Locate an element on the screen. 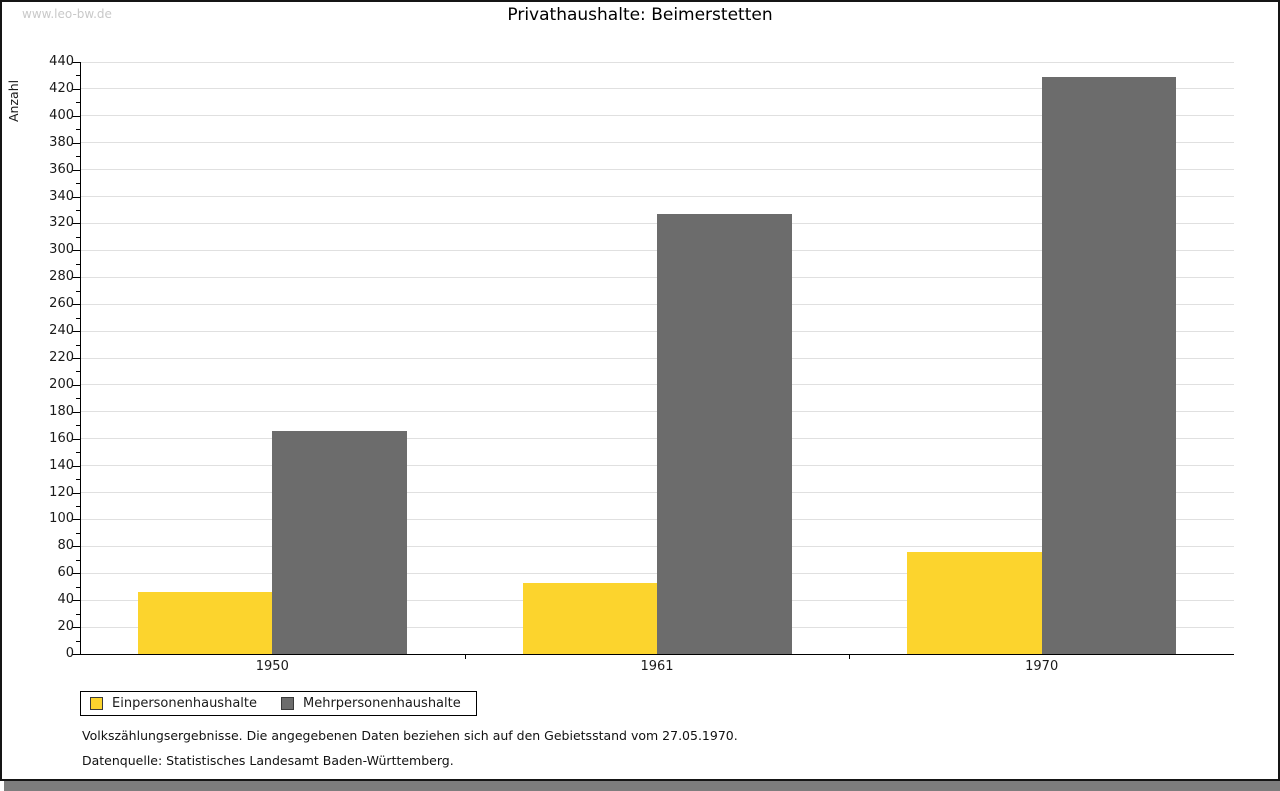 This screenshot has height=791, width=1280. x-axis-line is located at coordinates (657, 654).